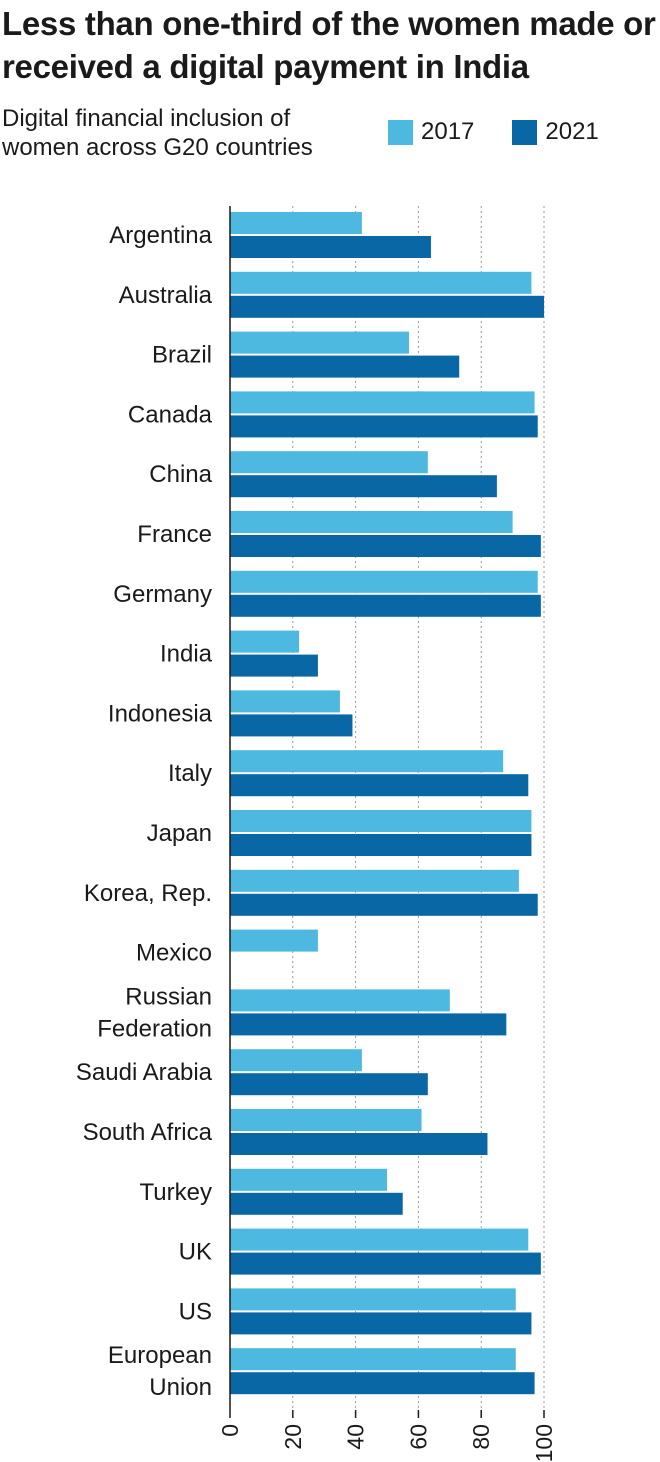  I want to click on legend-swatch-2017, so click(400, 132).